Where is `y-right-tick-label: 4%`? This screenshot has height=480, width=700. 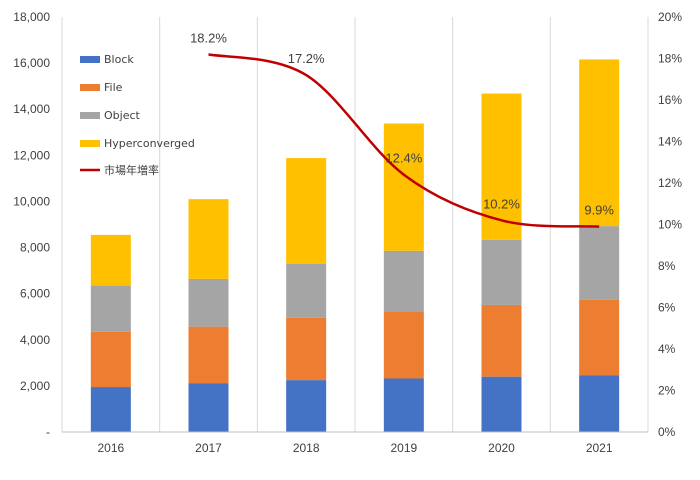 y-right-tick-label: 4% is located at coordinates (667, 349).